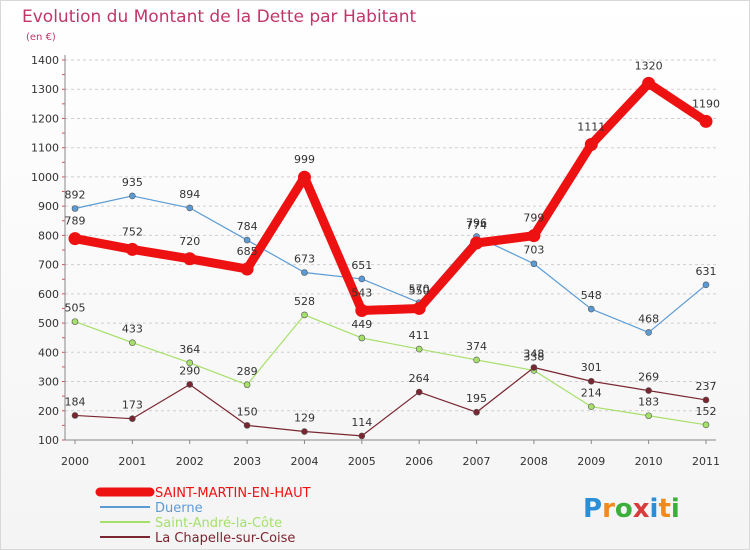 This screenshot has width=750, height=550. What do you see at coordinates (624, 509) in the screenshot?
I see `logo-letter: o` at bounding box center [624, 509].